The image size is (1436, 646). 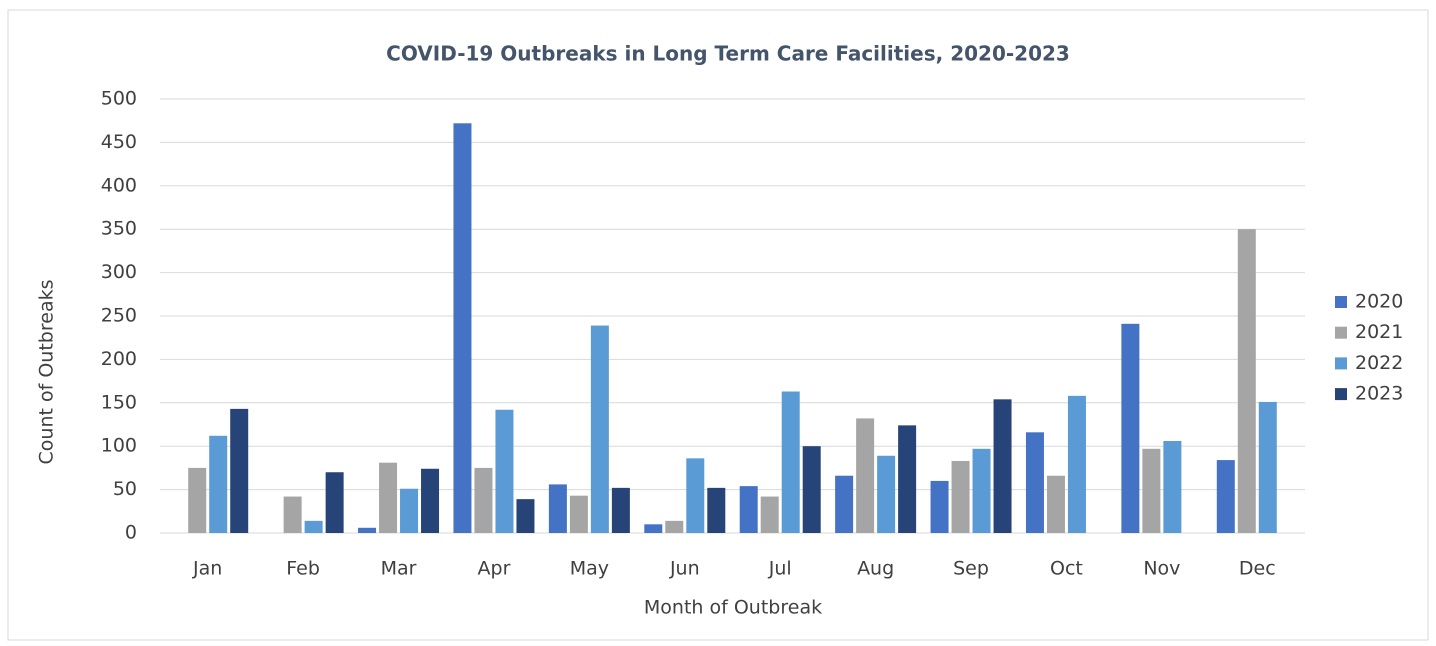 I want to click on x-tick-label: Apr, so click(x=494, y=569).